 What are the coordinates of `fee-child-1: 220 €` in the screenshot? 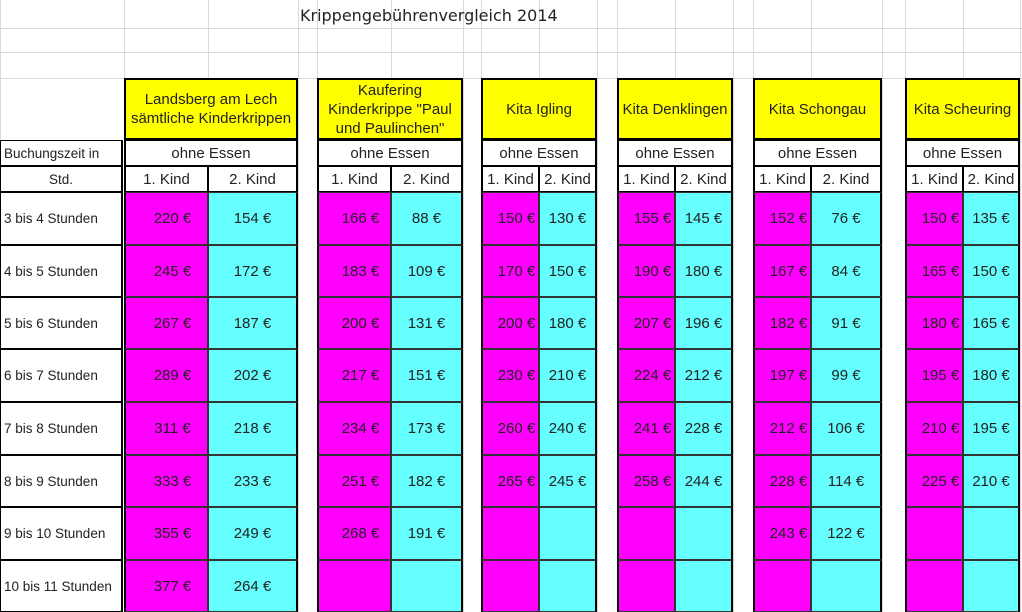 It's located at (166, 218).